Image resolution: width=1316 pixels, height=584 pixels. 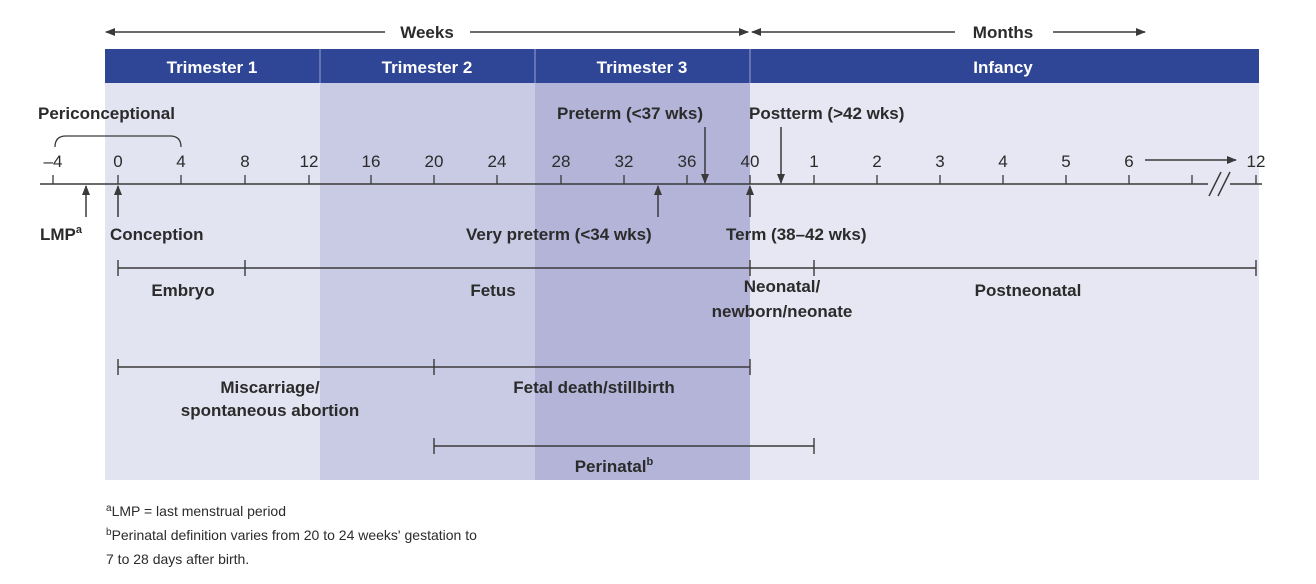 I want to click on lmp-superscript: a, so click(x=79, y=230).